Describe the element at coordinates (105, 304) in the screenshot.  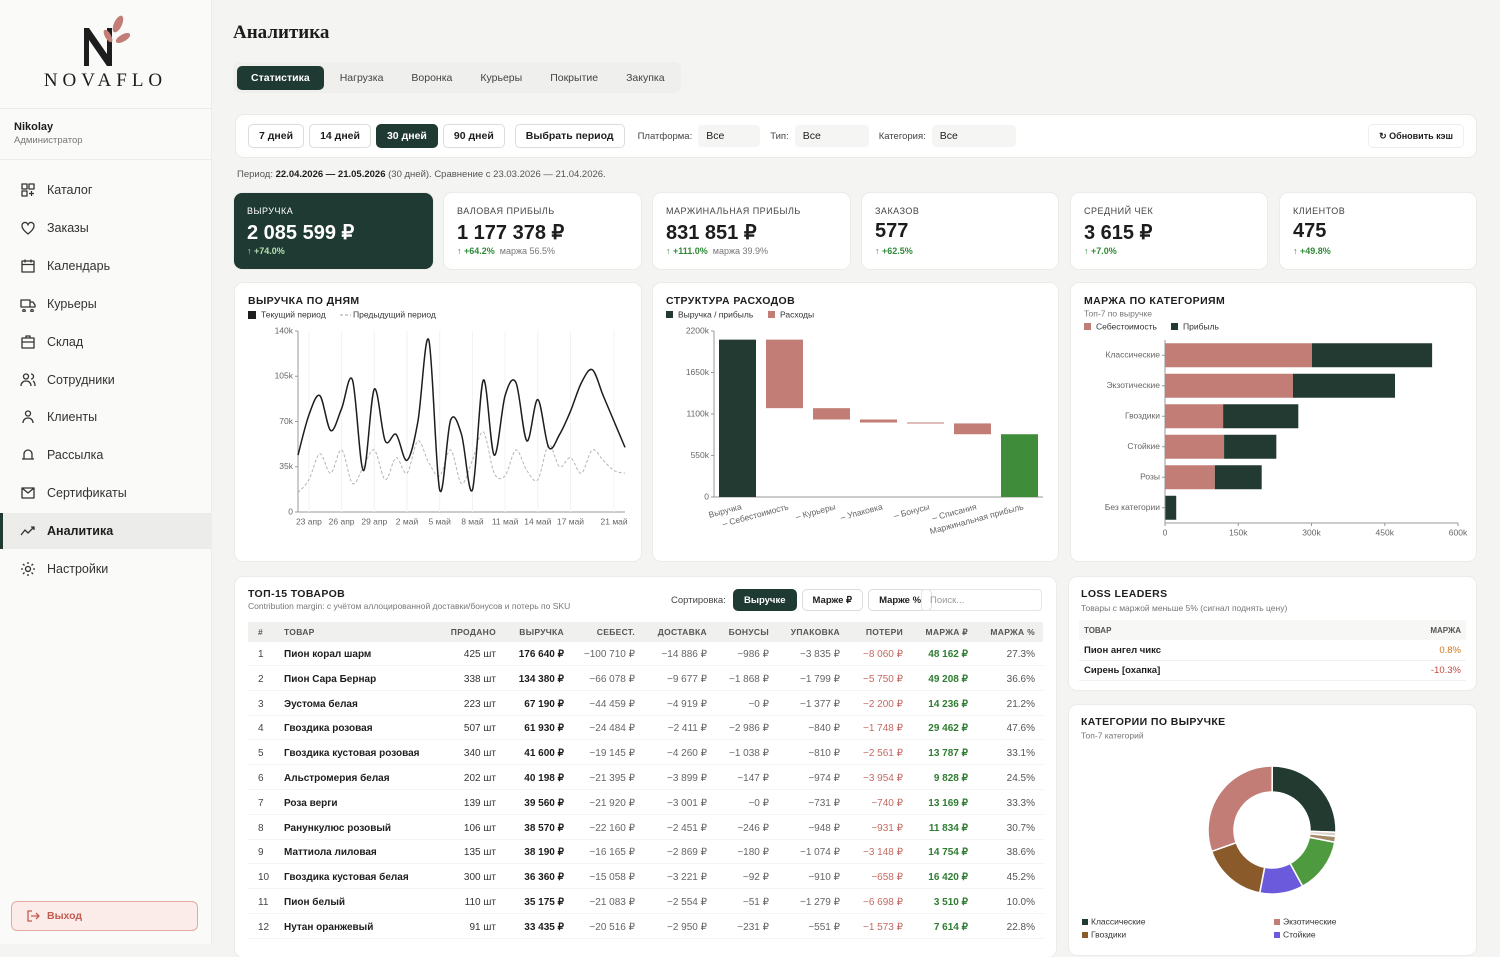
I see `nav-item: Курьеры` at that location.